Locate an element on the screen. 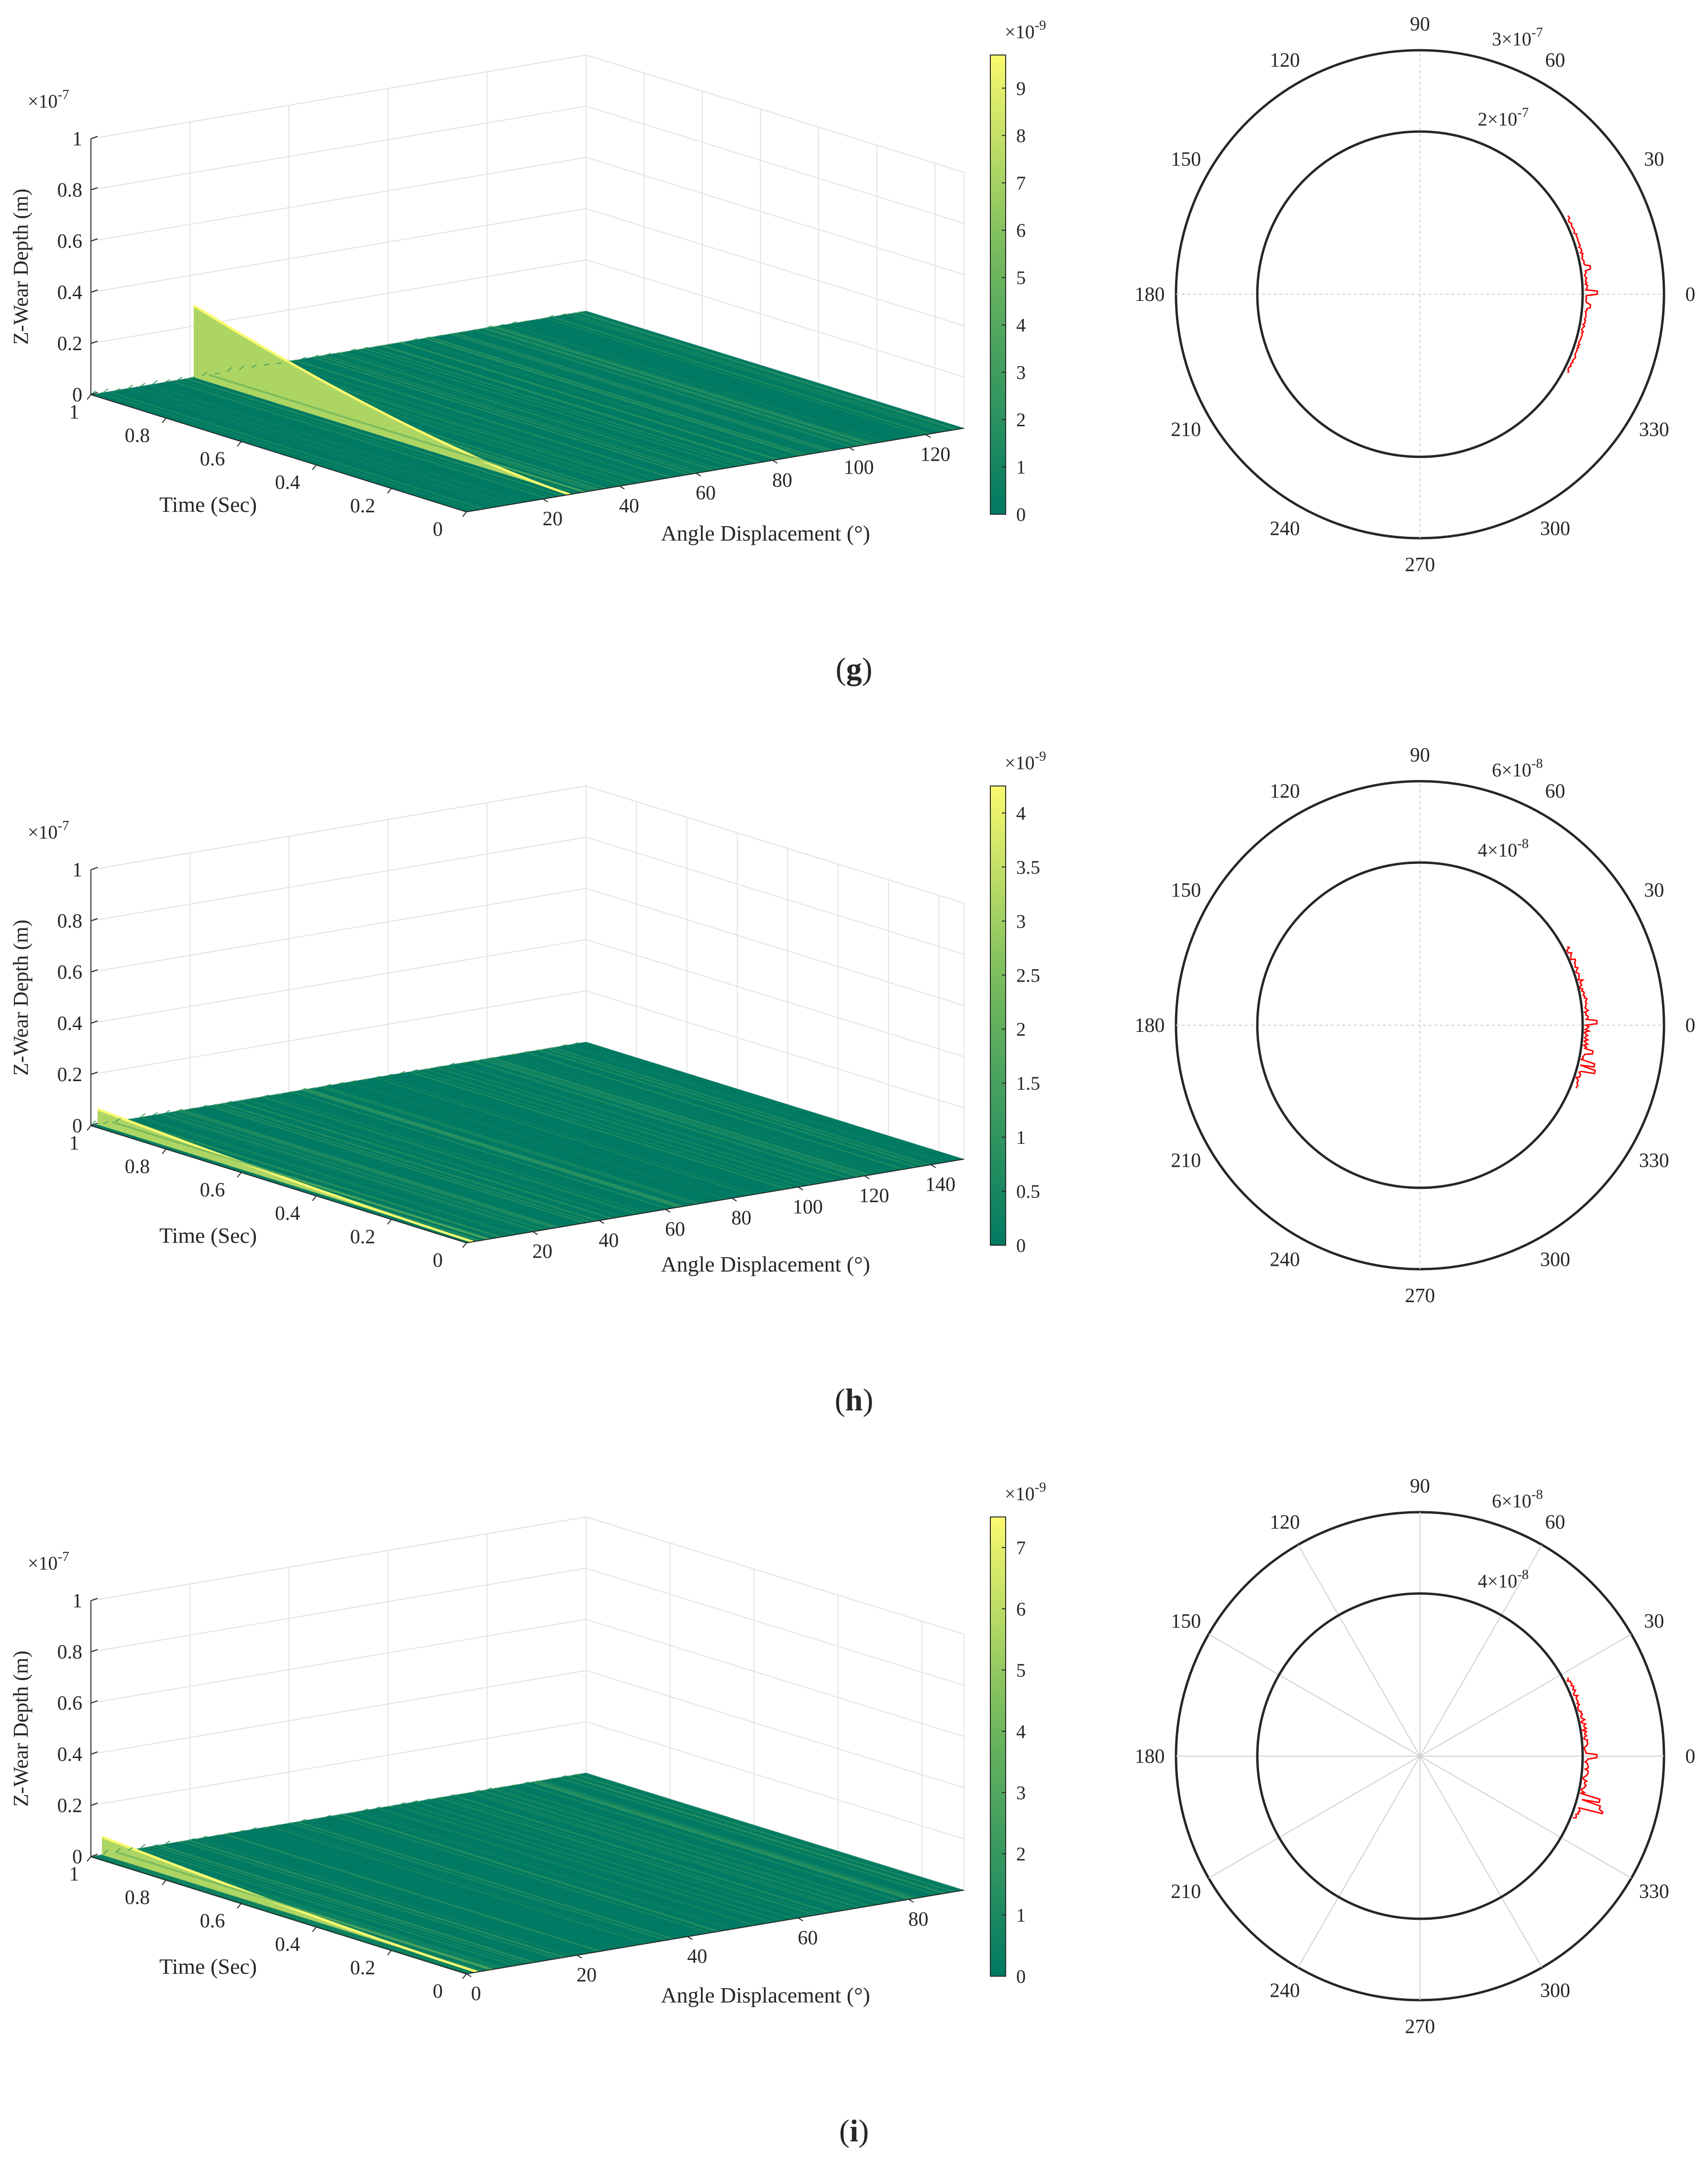 Image resolution: width=1708 pixels, height=2180 pixels. colorbar-tick-label: 3 is located at coordinates (1021, 921).